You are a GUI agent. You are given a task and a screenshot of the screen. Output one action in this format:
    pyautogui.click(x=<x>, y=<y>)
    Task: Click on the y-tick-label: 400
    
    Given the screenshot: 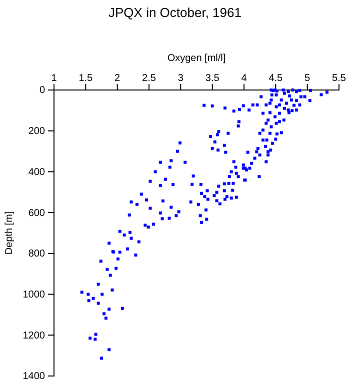 What is the action you would take?
    pyautogui.click(x=37, y=172)
    